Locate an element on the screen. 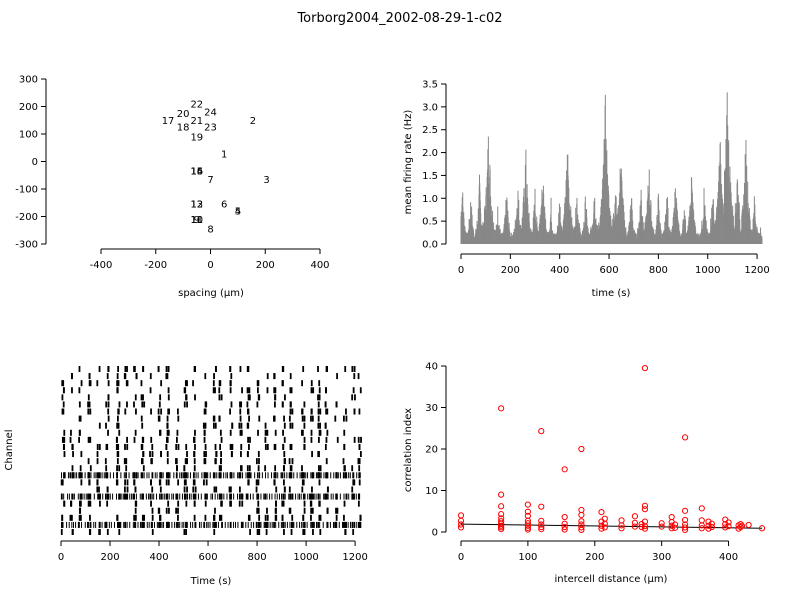 The height and width of the screenshot is (600, 800). electrode-label: 23 is located at coordinates (210, 128).